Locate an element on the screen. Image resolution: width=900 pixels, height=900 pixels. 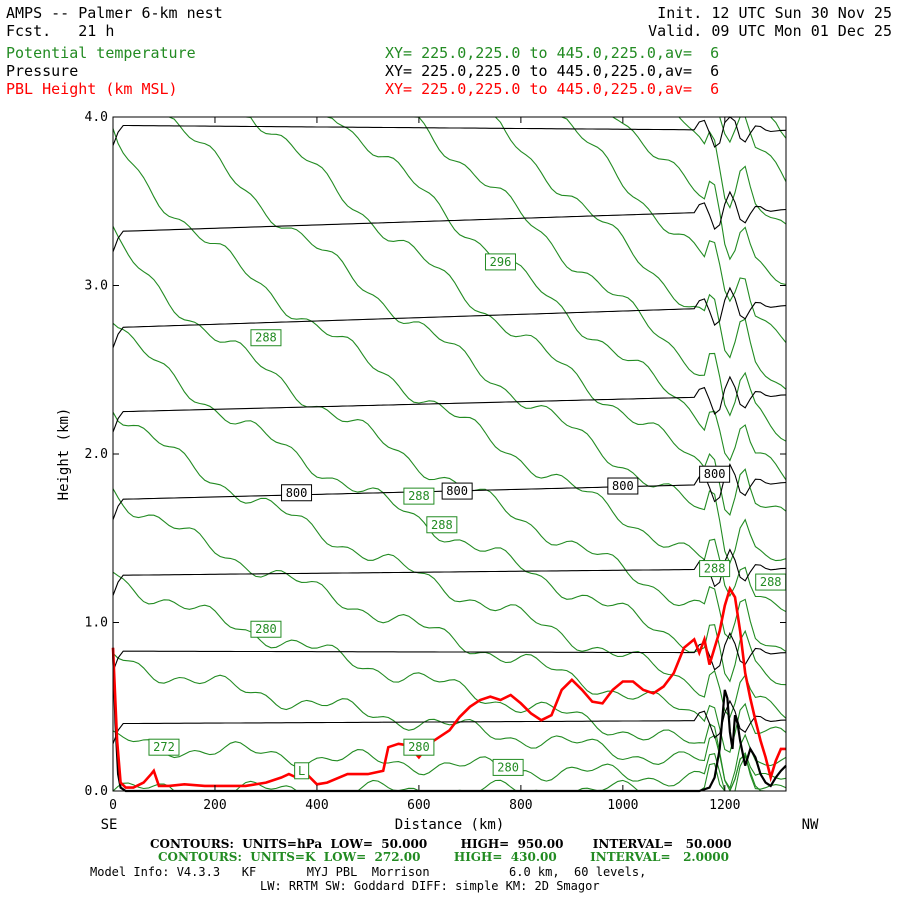
init-time: Init. 12 UTC Sun 30 Nov 25 is located at coordinates (774, 13).